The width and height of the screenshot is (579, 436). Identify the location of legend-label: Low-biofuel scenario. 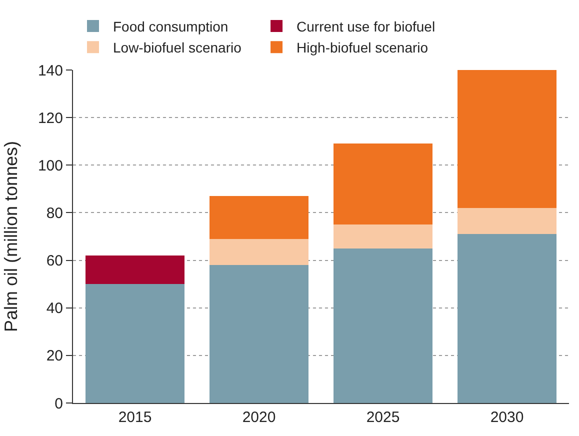
(177, 48).